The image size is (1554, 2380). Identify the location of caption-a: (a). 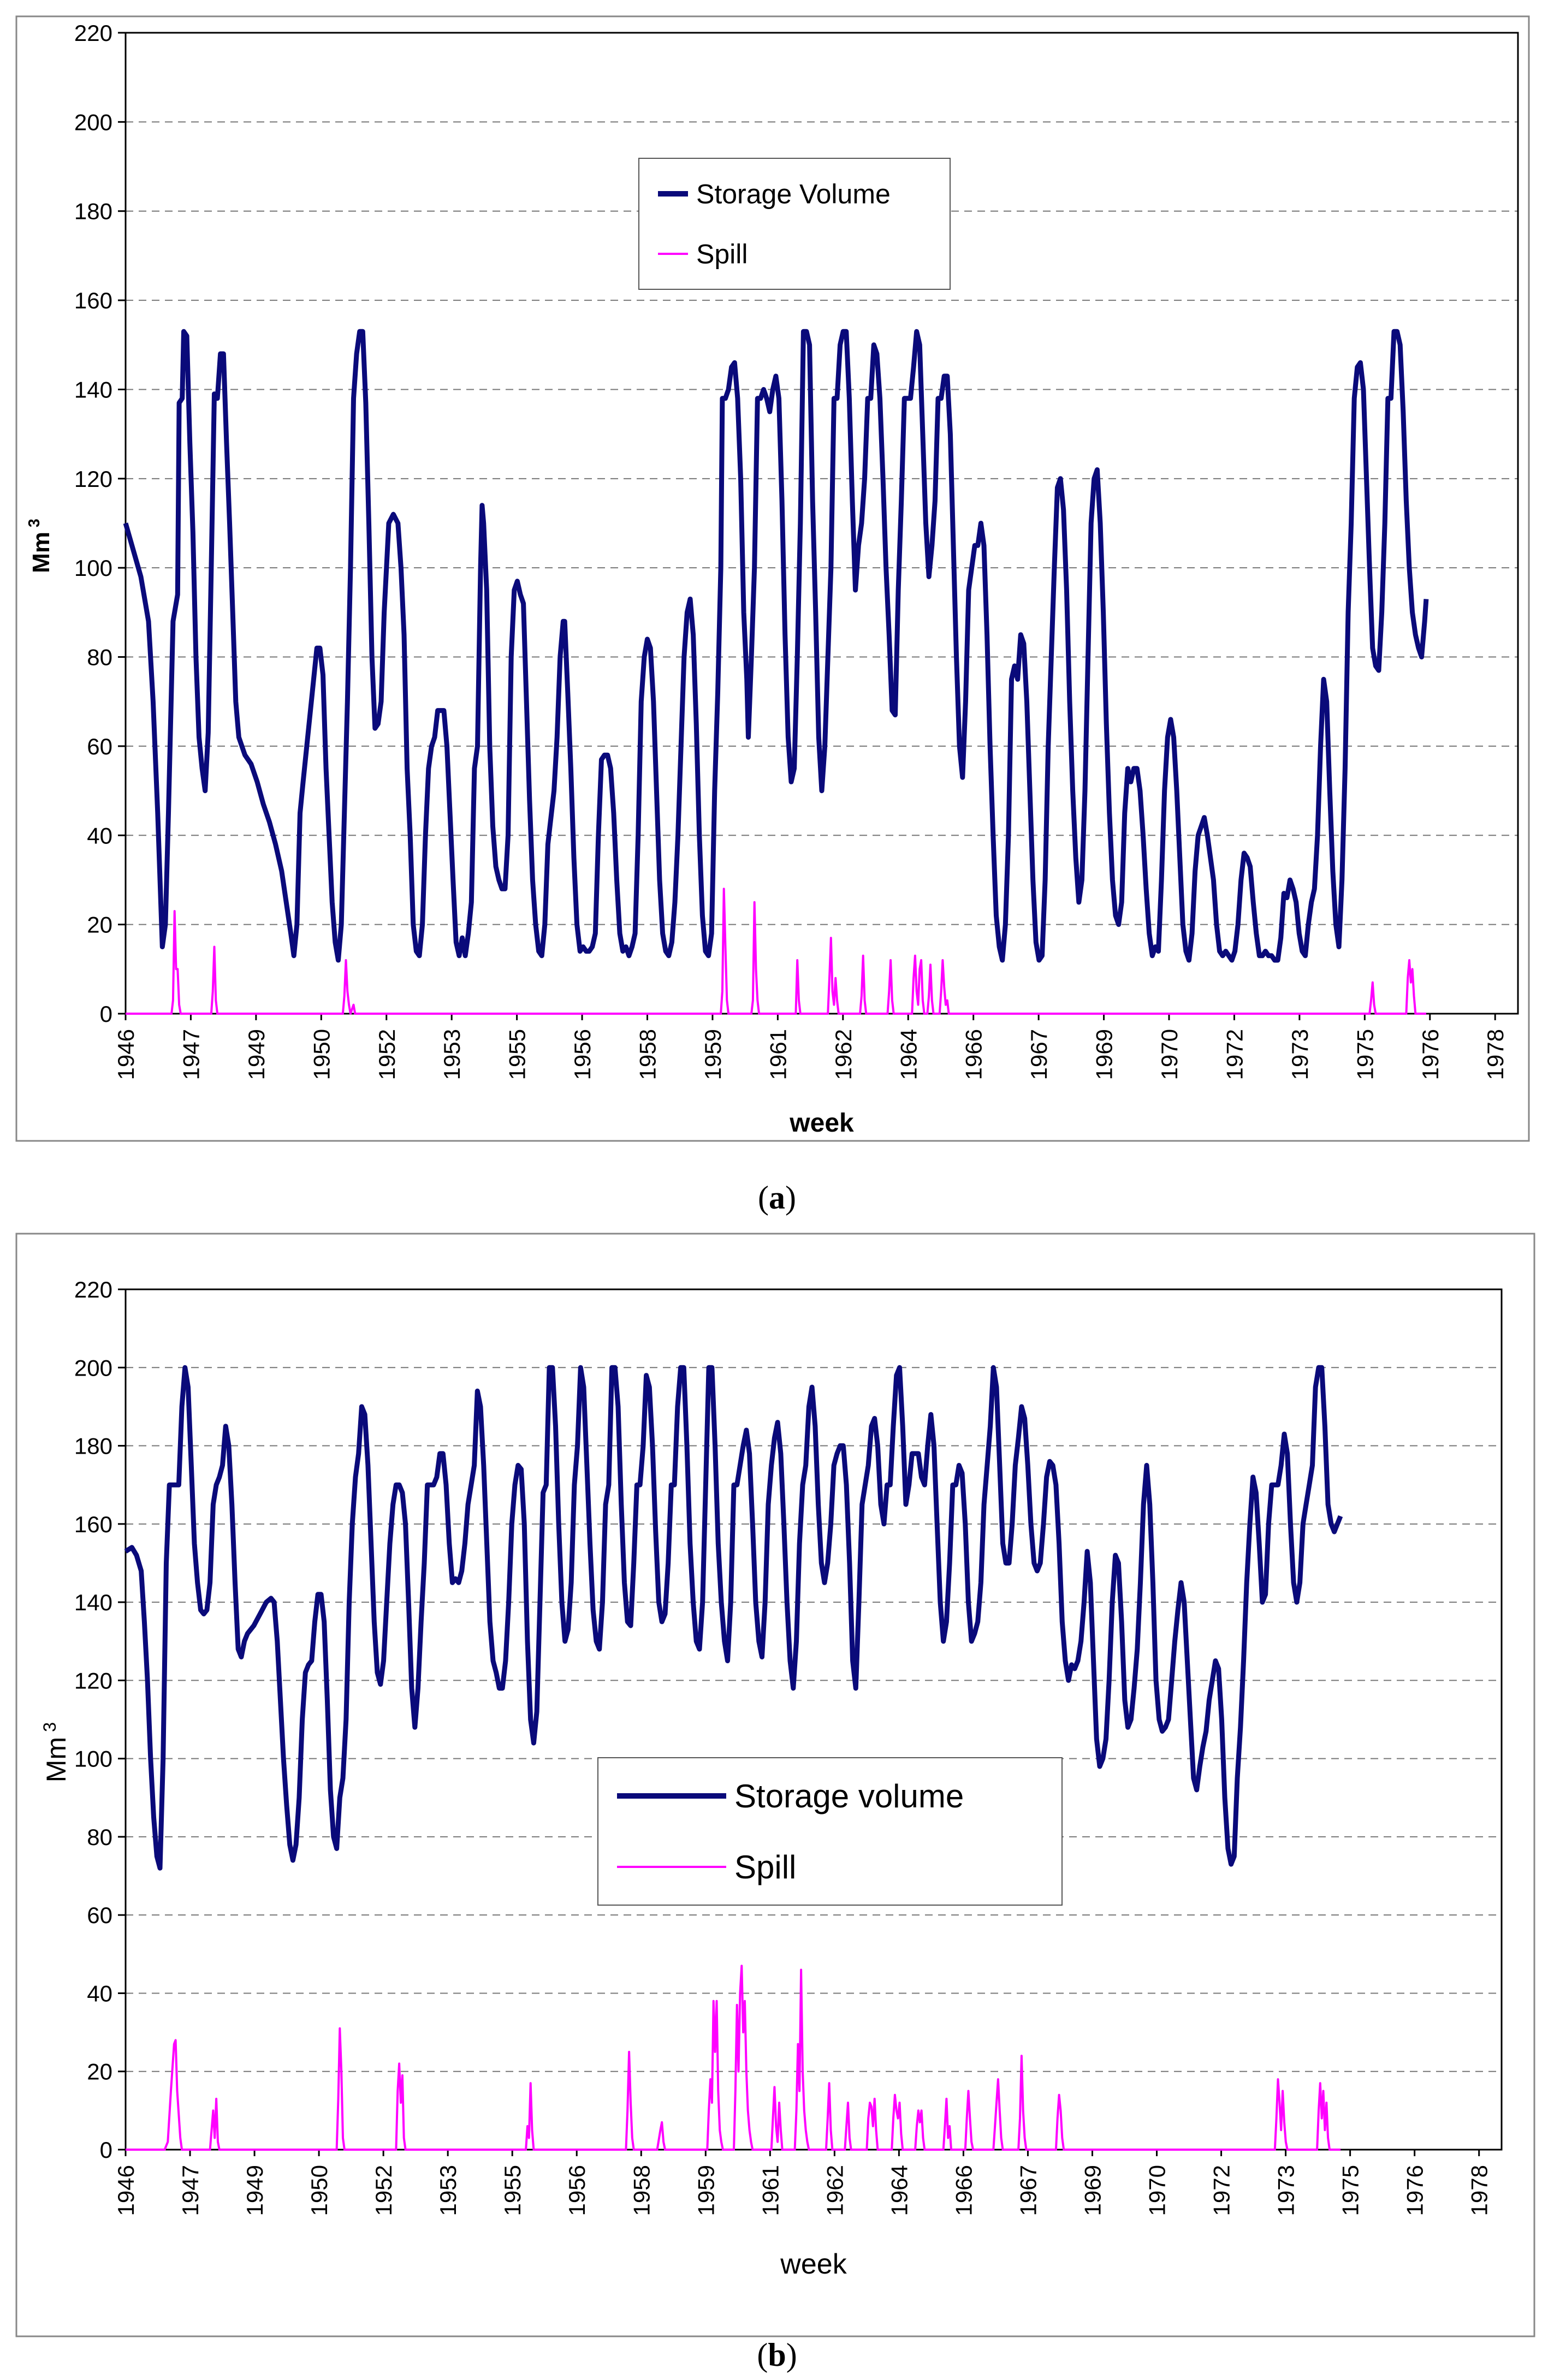
(777, 1198).